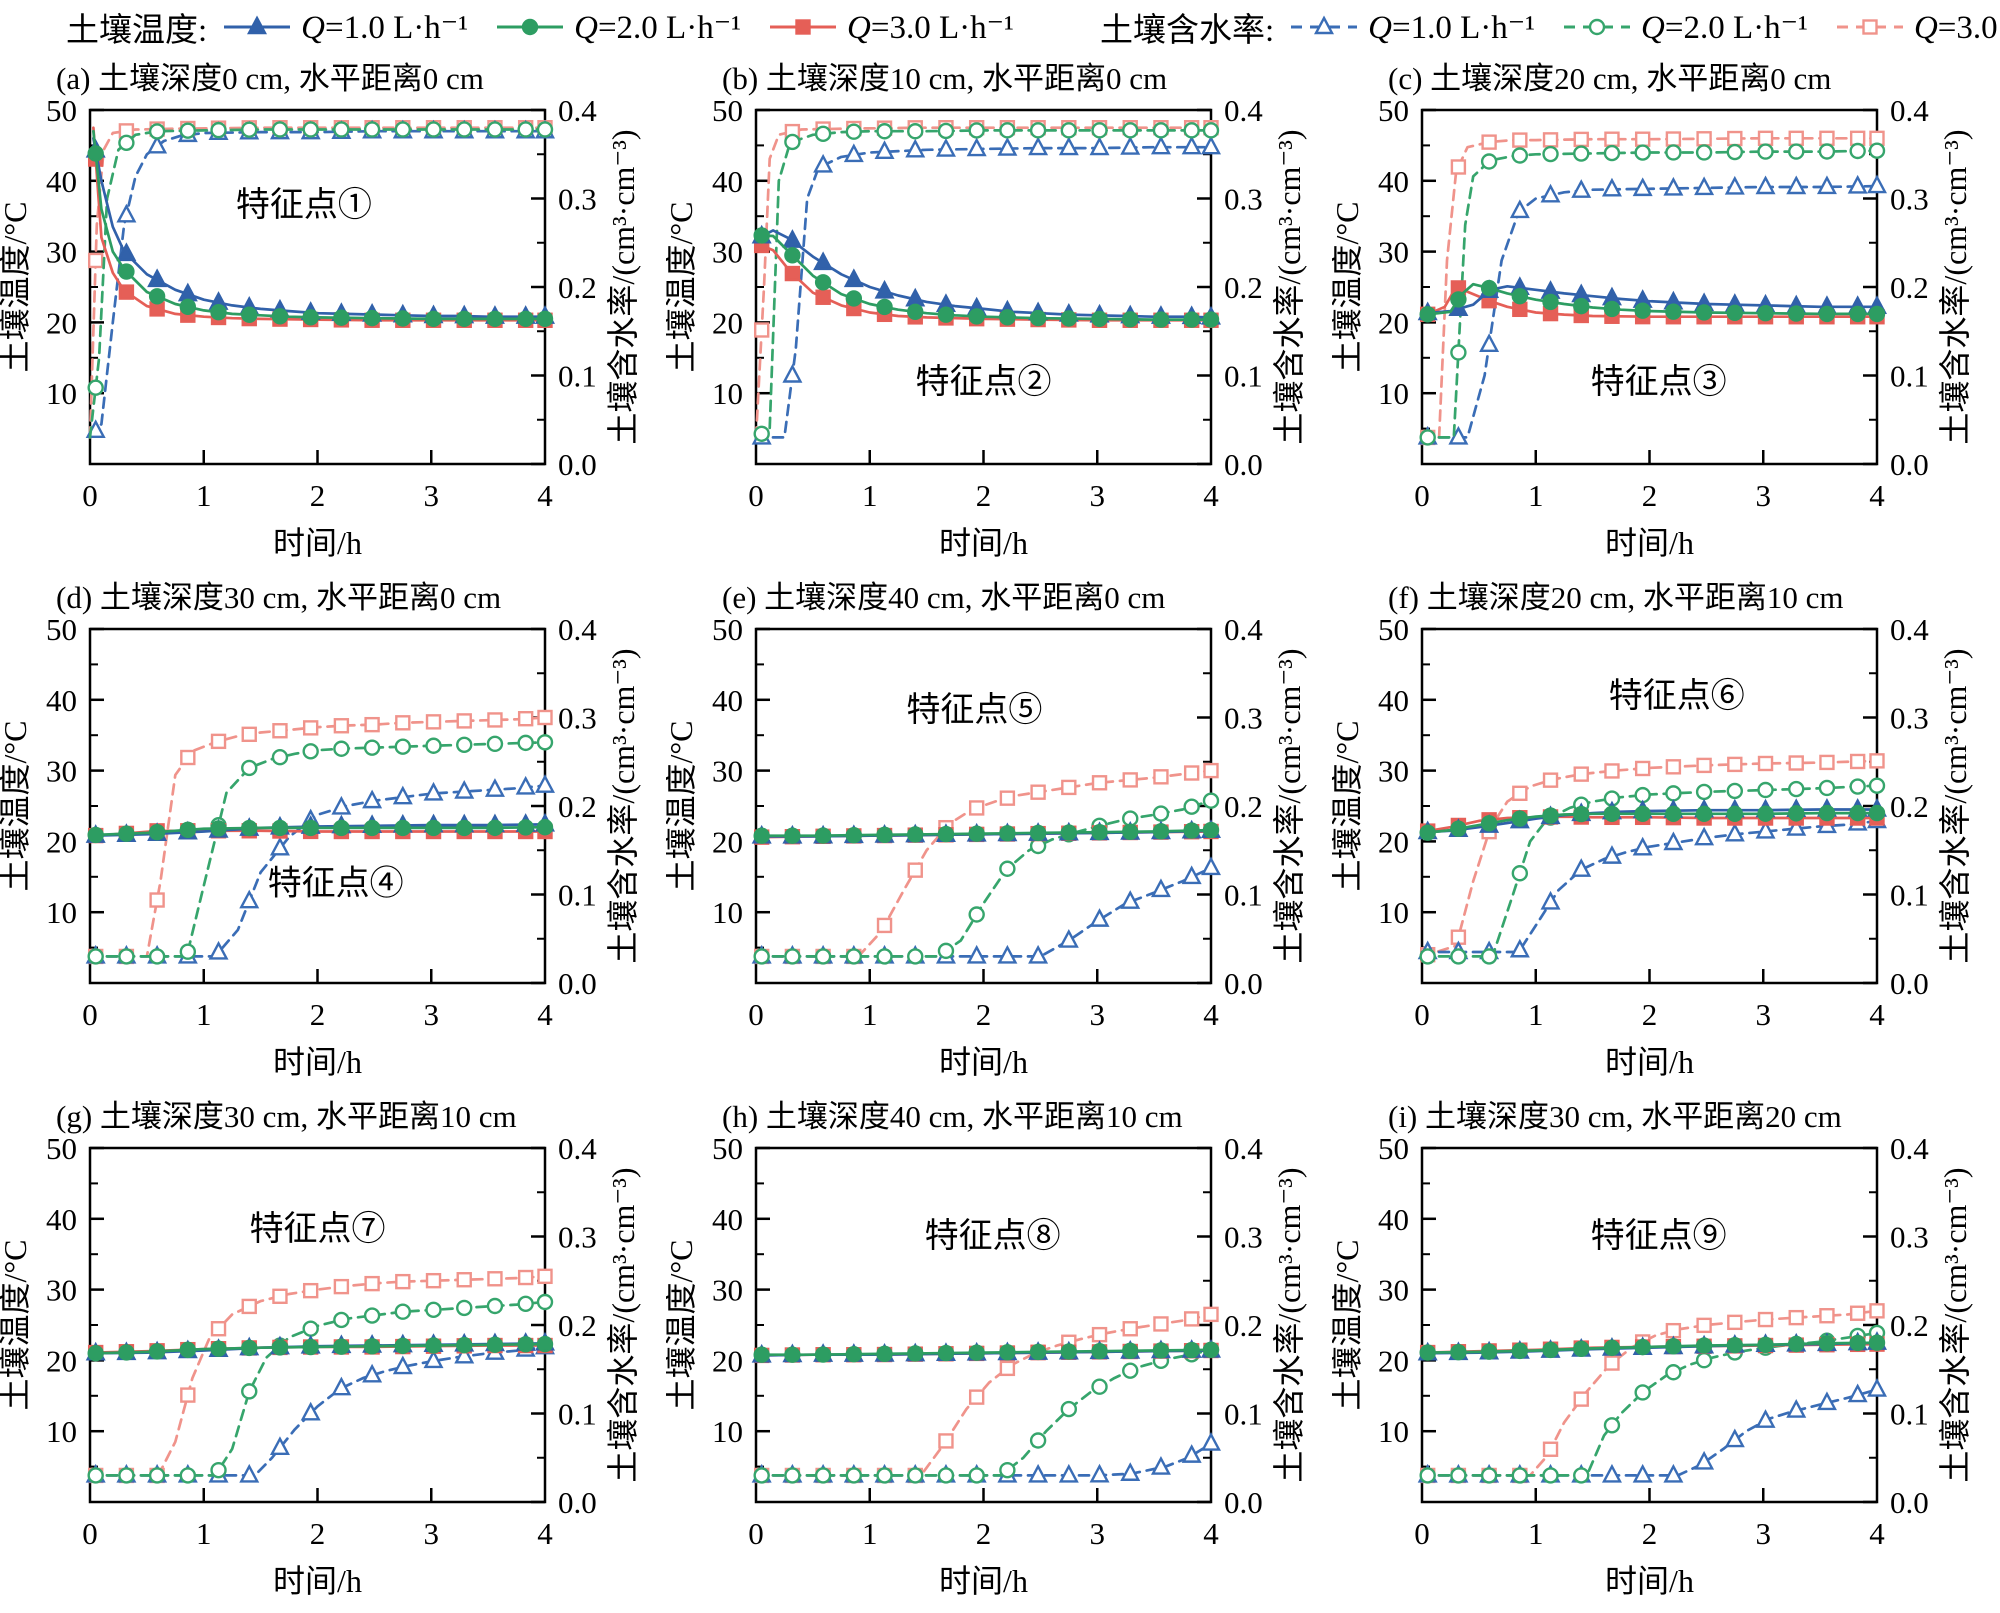 This screenshot has height=1613, width=2000. I want to click on plot-frame, so click(317, 806).